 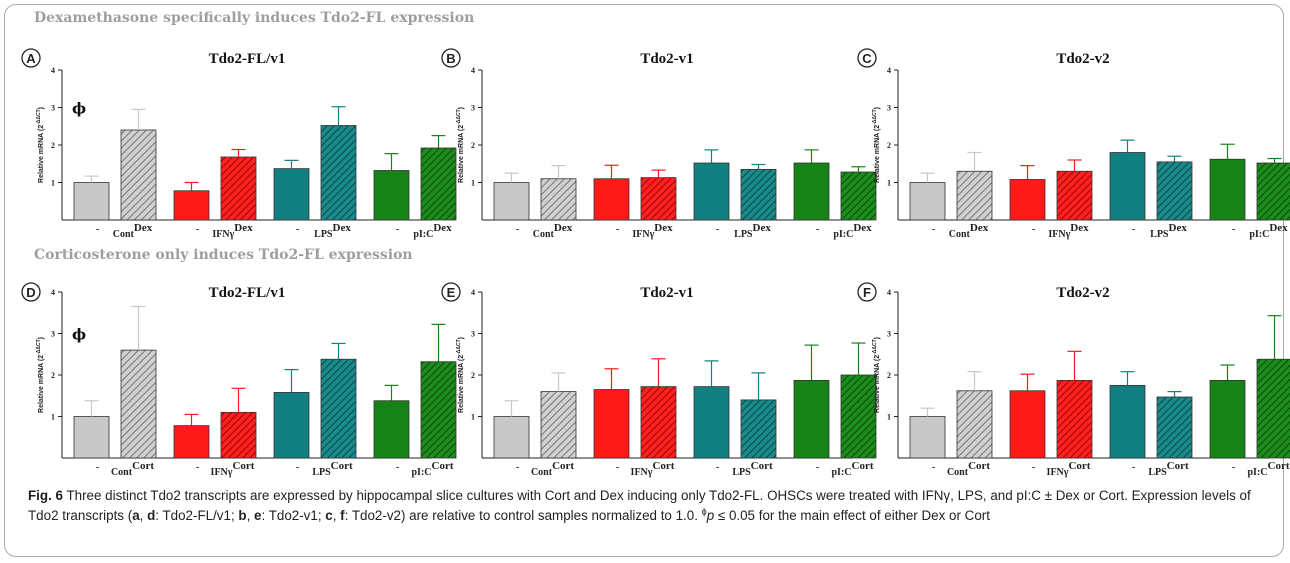 I want to click on caption-letter-a: a, so click(x=136, y=515).